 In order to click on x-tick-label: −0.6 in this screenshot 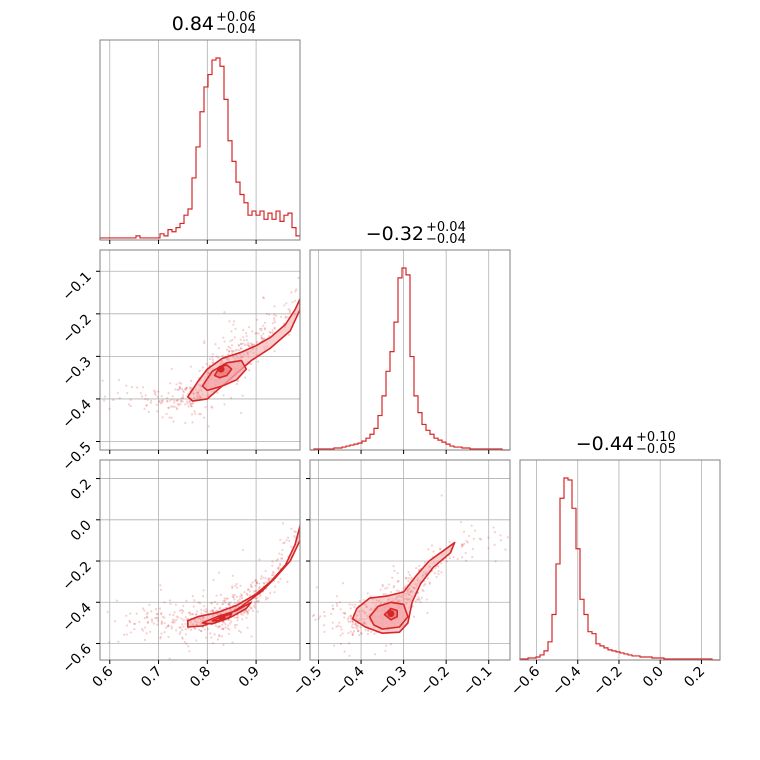, I will do `click(525, 680)`.